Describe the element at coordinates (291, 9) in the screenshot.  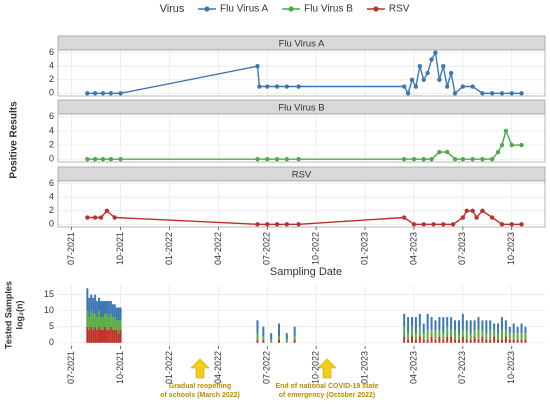
I see `legend-swatch` at that location.